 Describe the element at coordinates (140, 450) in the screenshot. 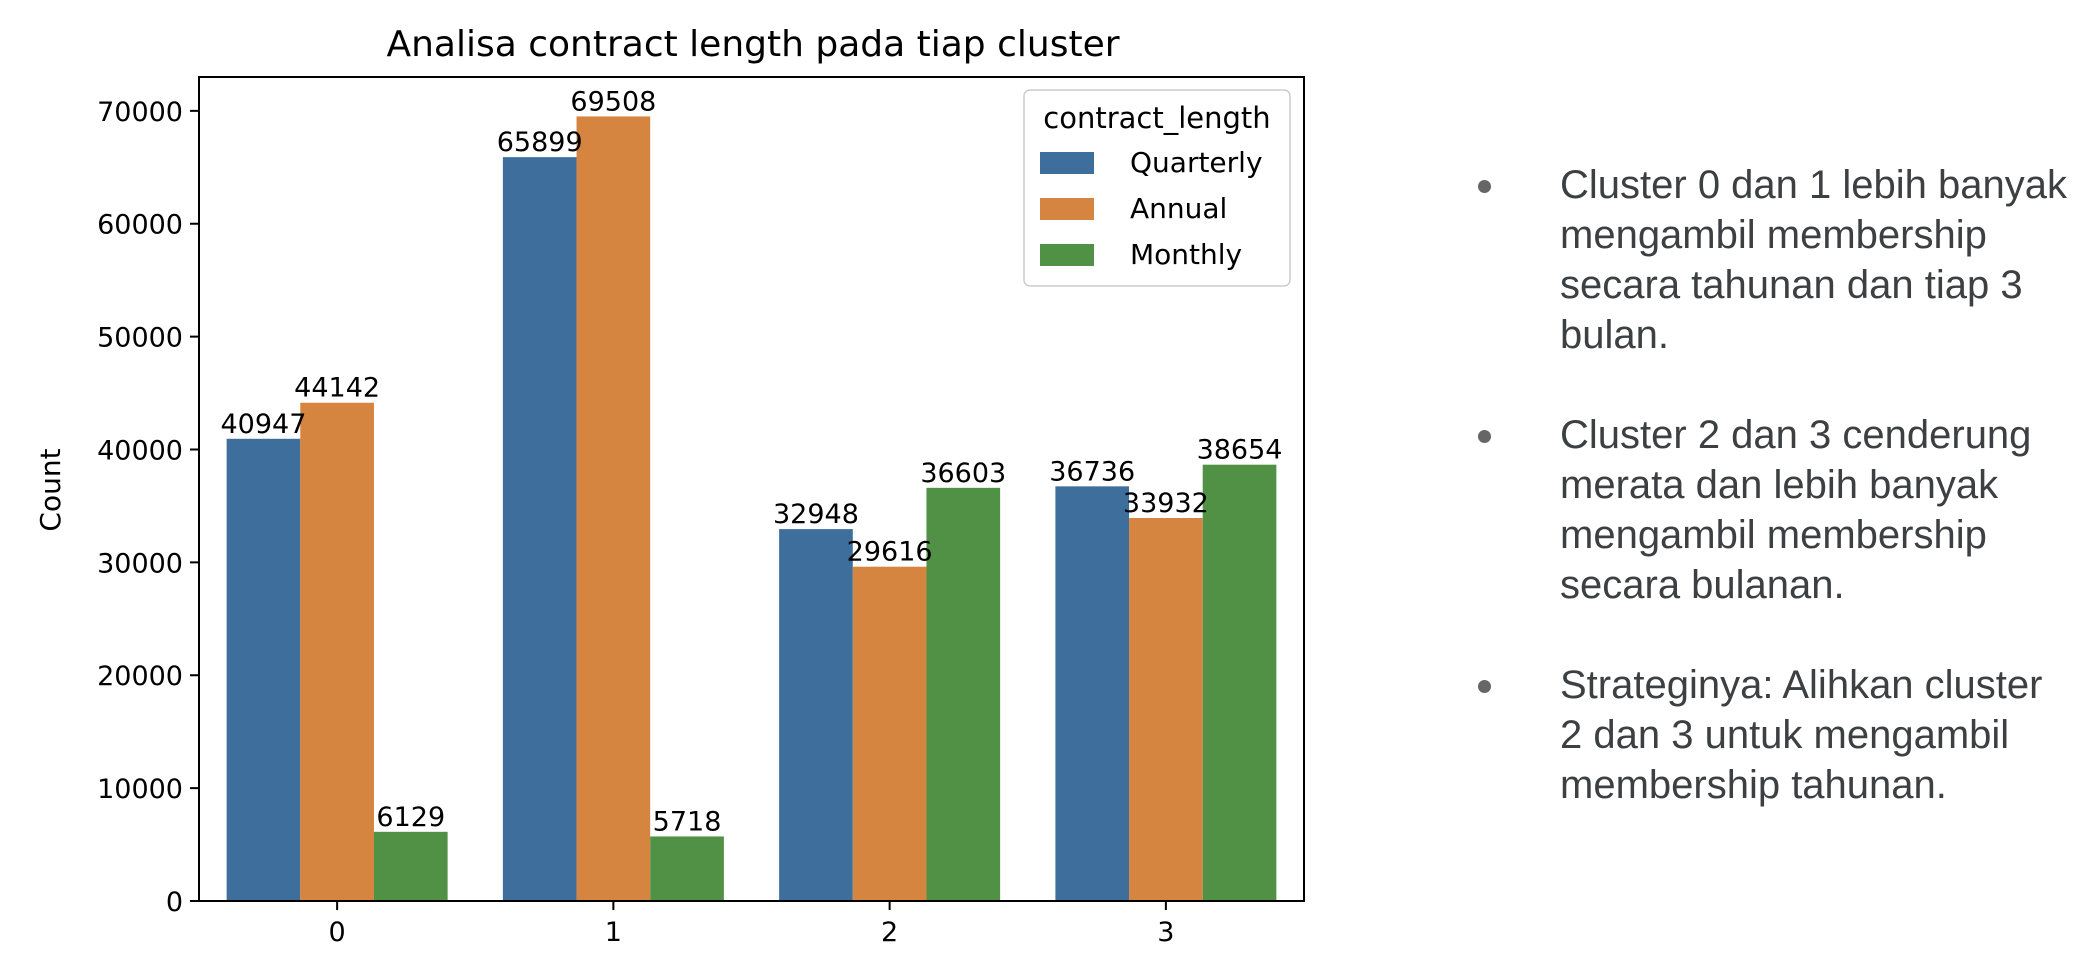

I see `y-tick-label: 40000` at that location.